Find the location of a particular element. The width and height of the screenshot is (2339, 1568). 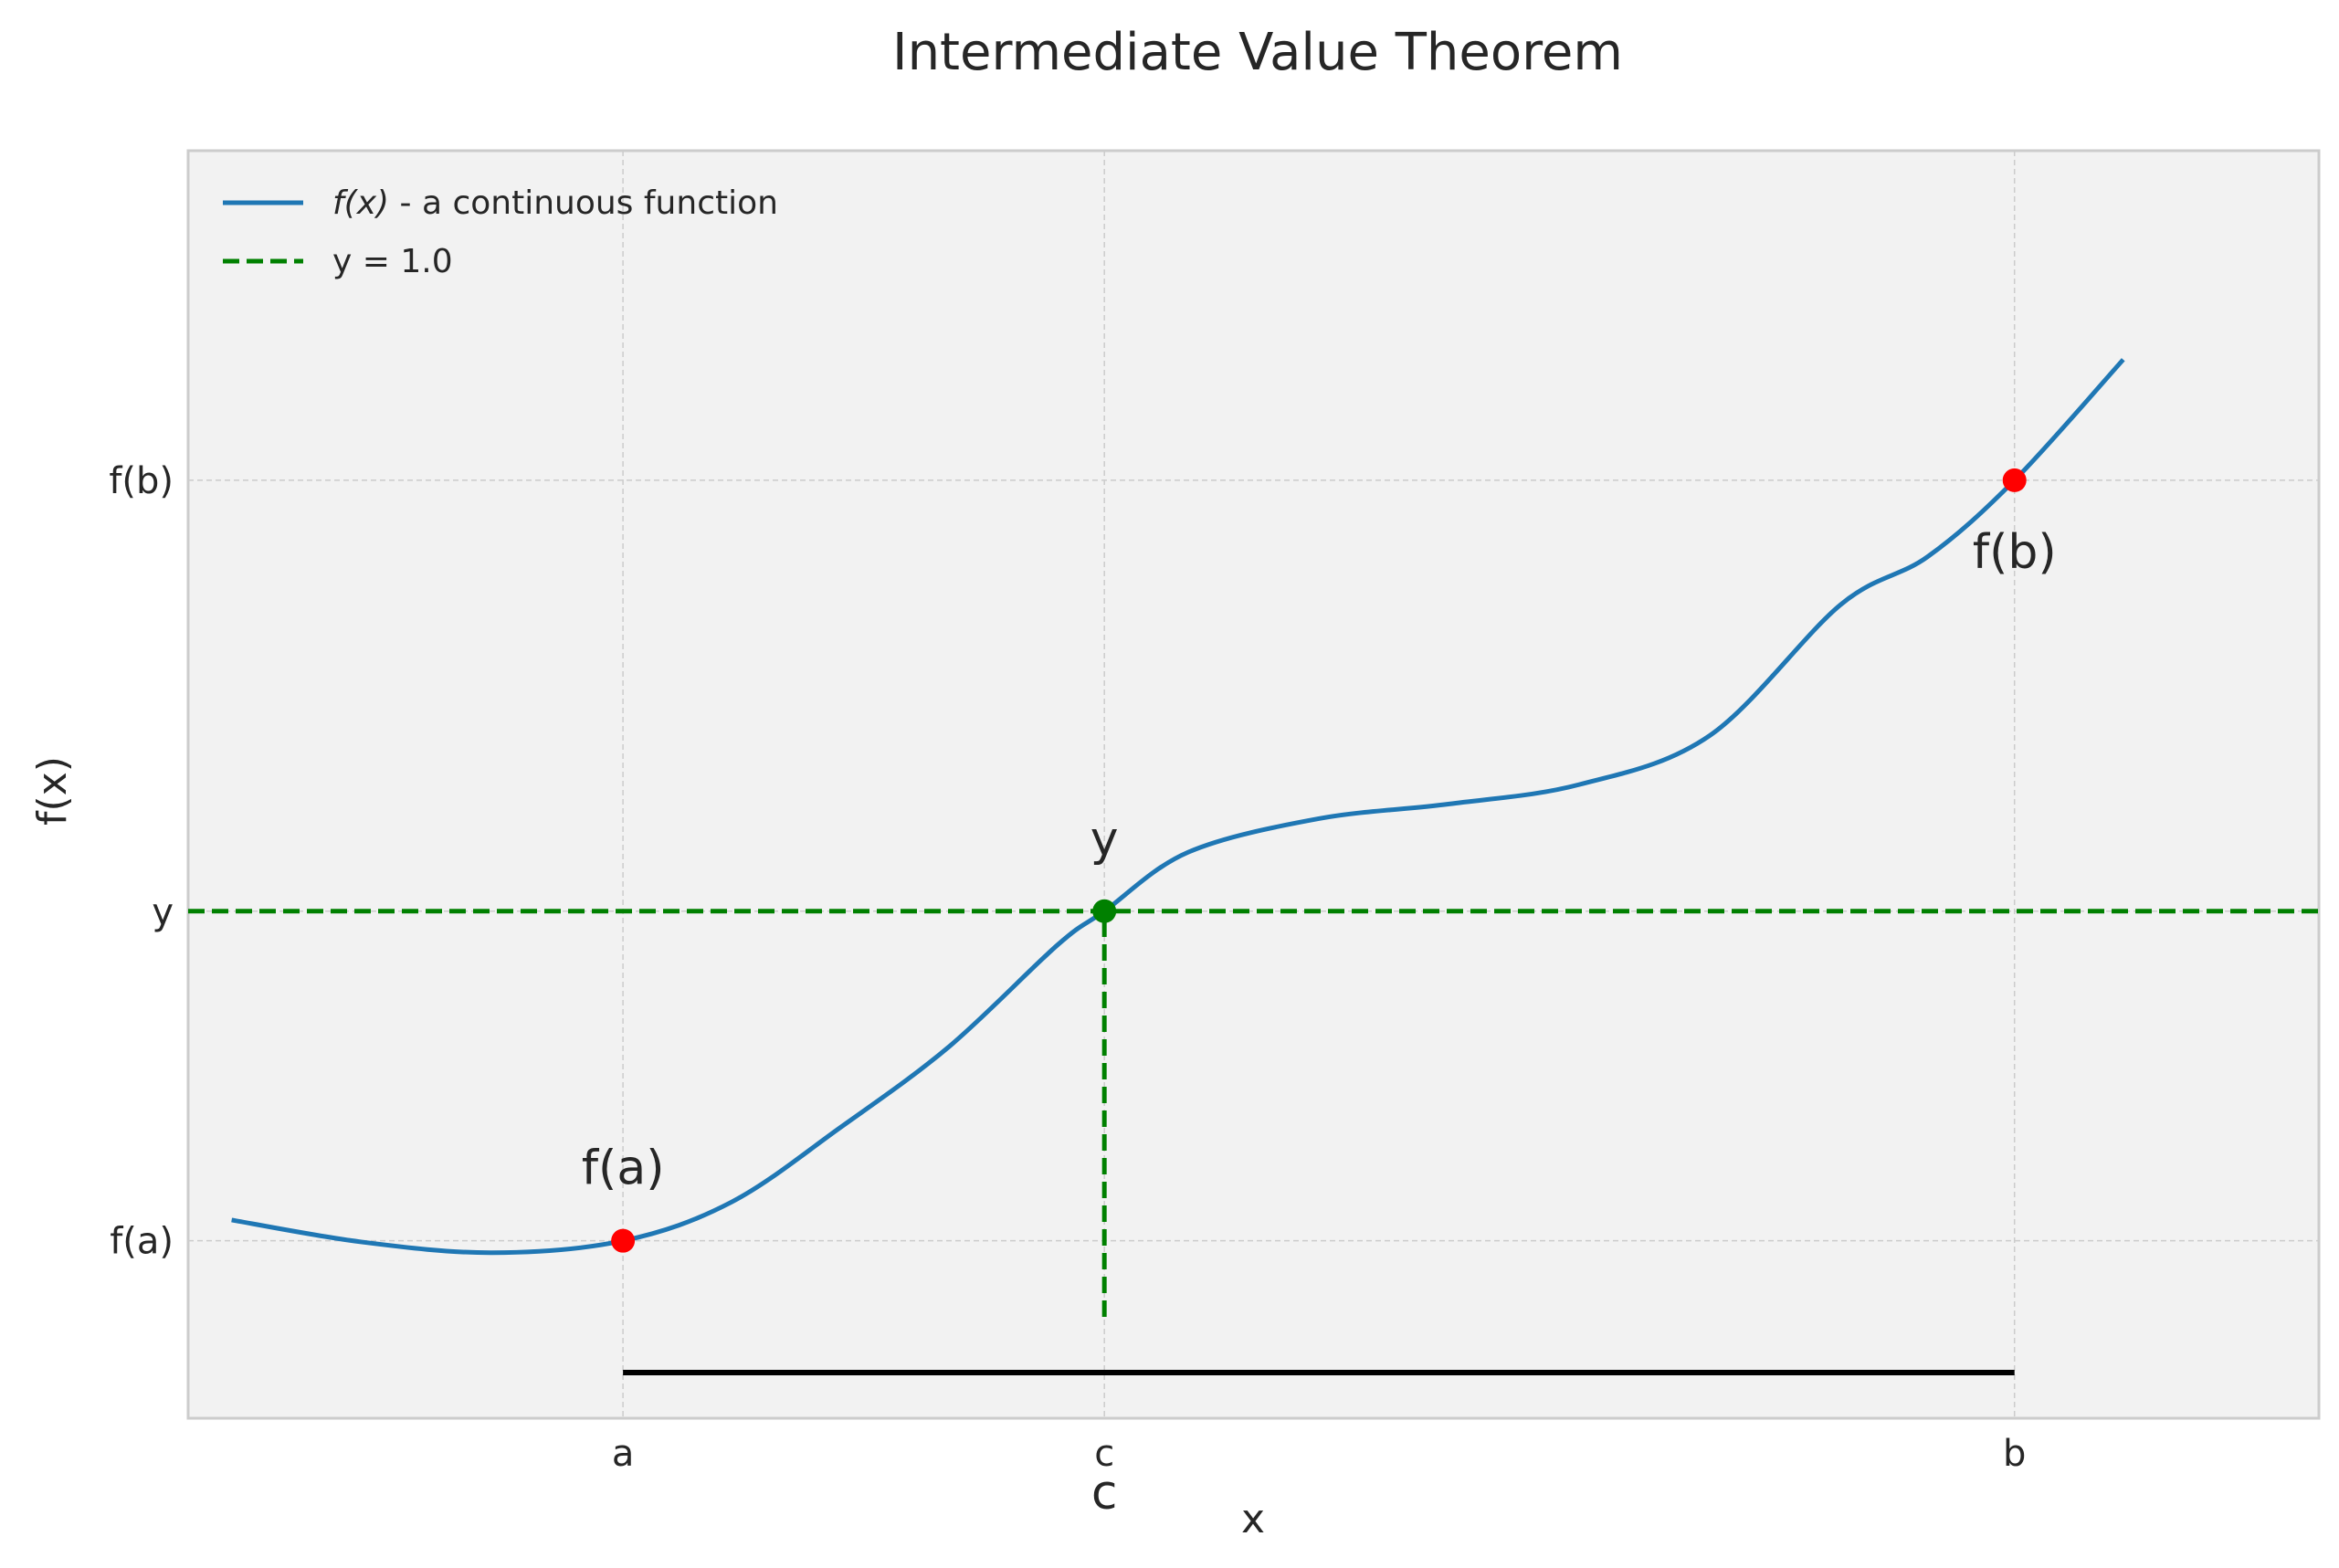

x-tick-label: c is located at coordinates (1104, 1454).